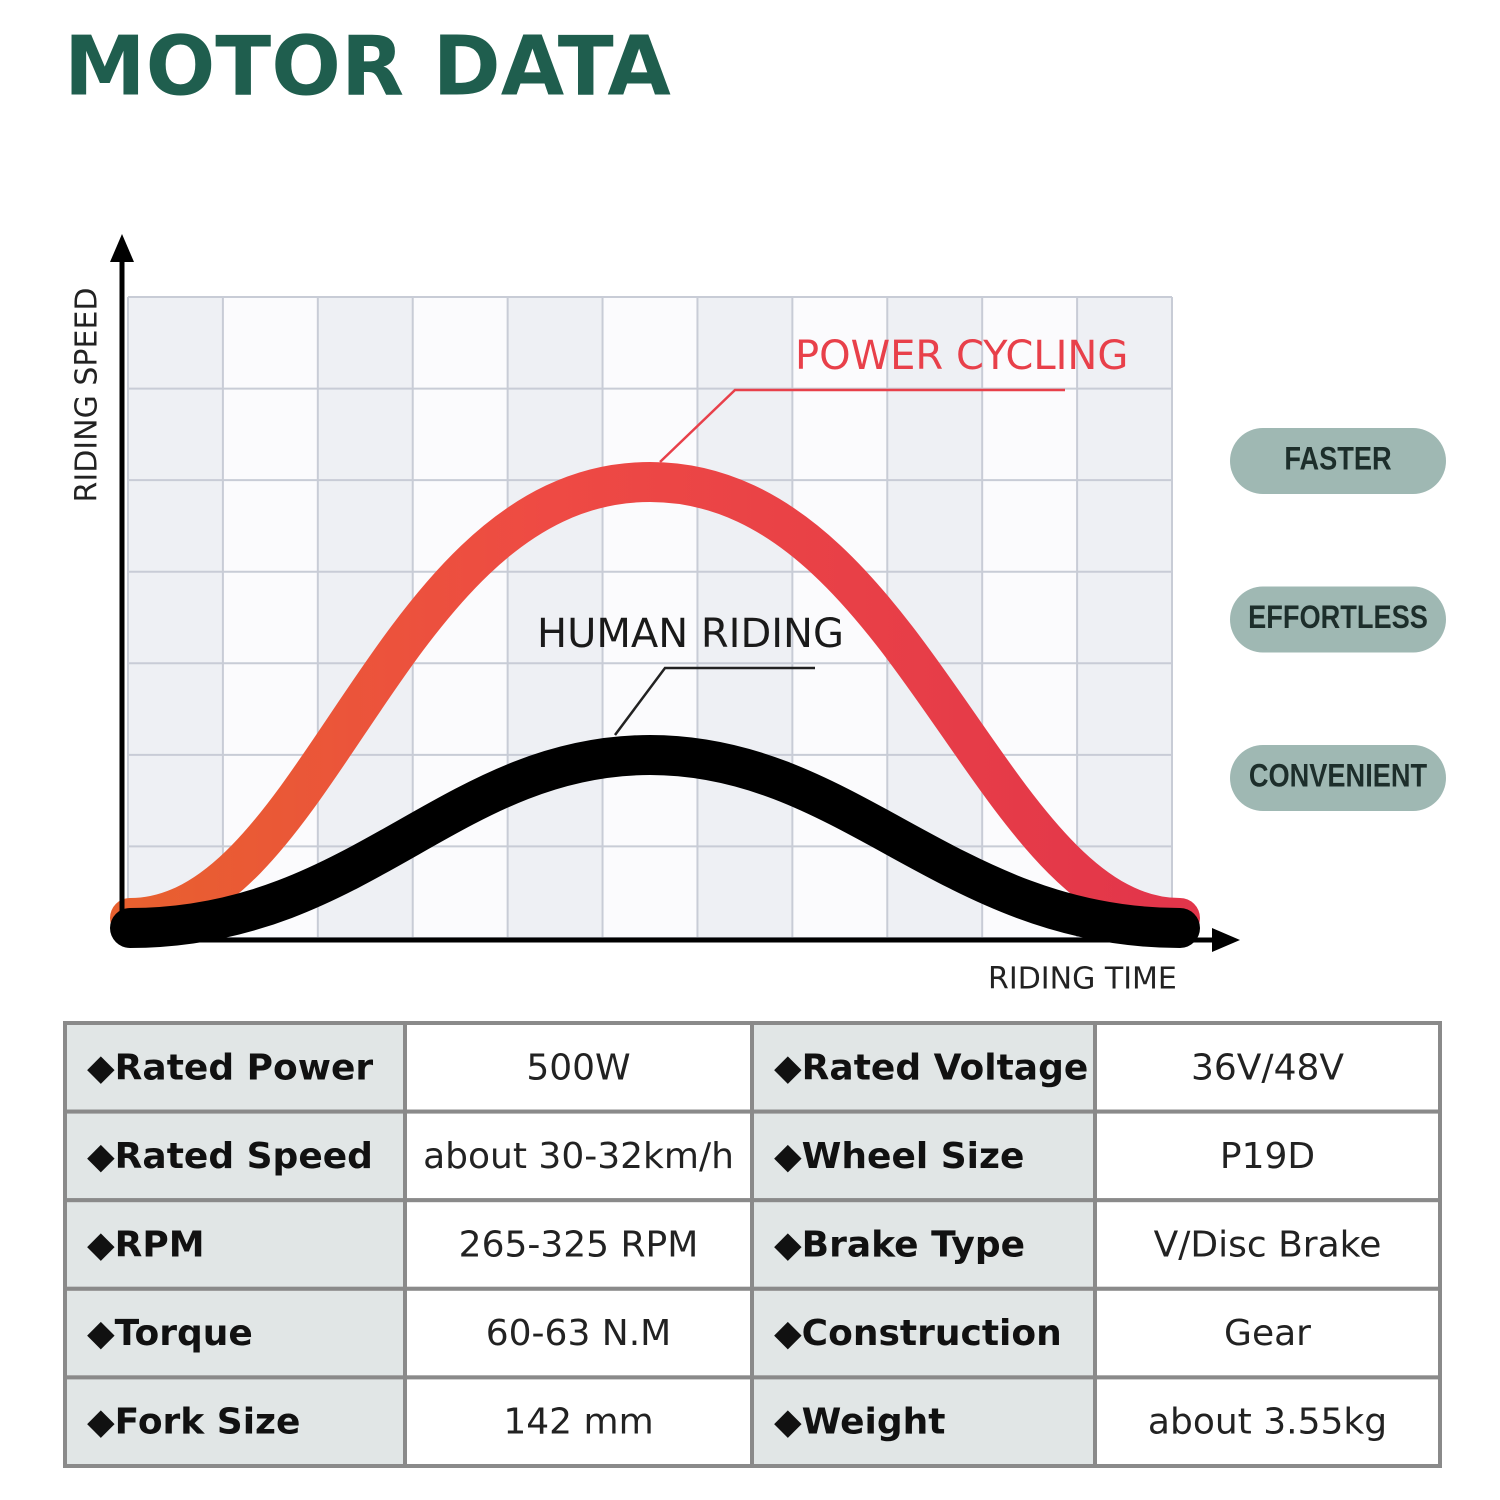 The image size is (1500, 1500). I want to click on spec-label: ◆RPM, so click(146, 1245).